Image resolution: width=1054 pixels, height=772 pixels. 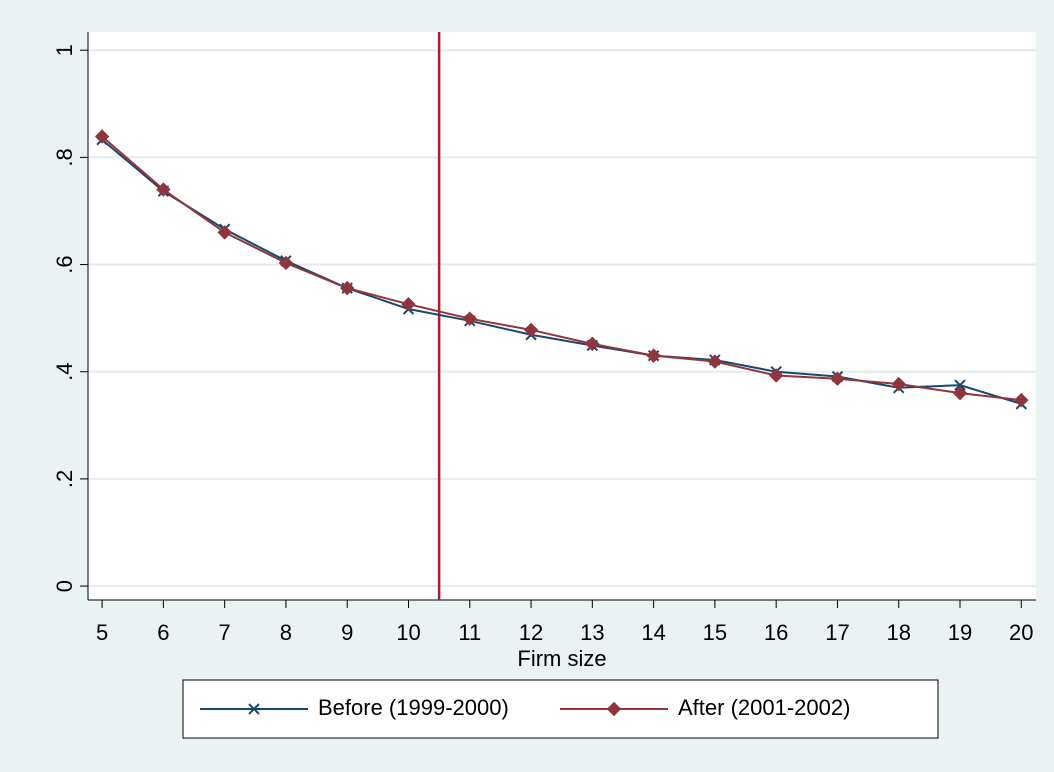 What do you see at coordinates (592, 632) in the screenshot?
I see `x-tick-label: 13` at bounding box center [592, 632].